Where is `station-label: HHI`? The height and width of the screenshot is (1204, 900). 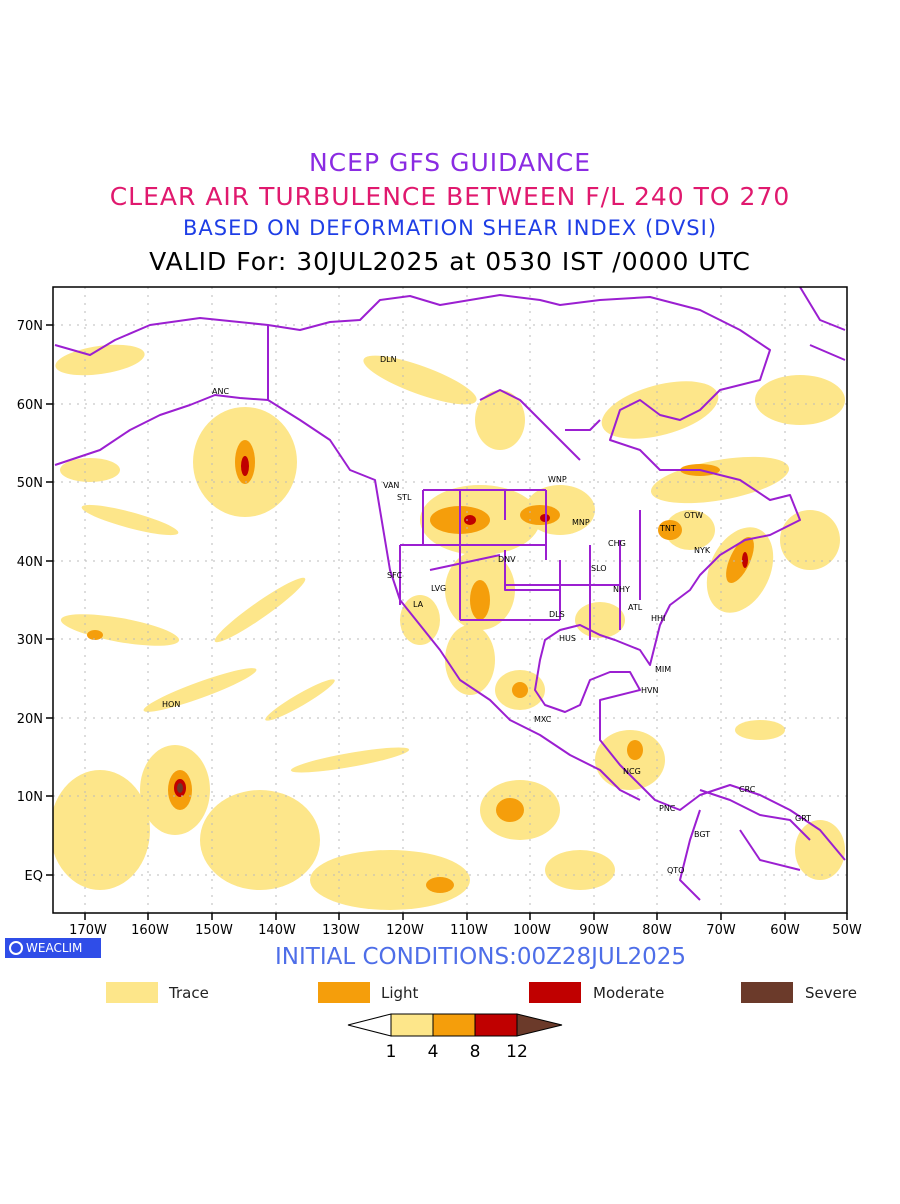
station-label: HHI is located at coordinates (658, 618).